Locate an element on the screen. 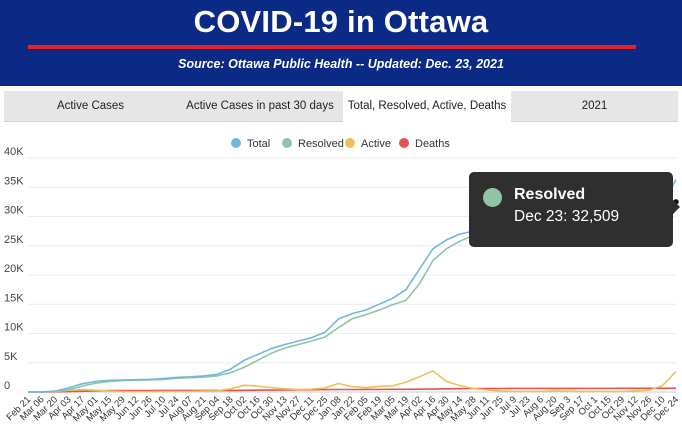 The image size is (682, 432). y-tick-label: 25K is located at coordinates (14, 240).